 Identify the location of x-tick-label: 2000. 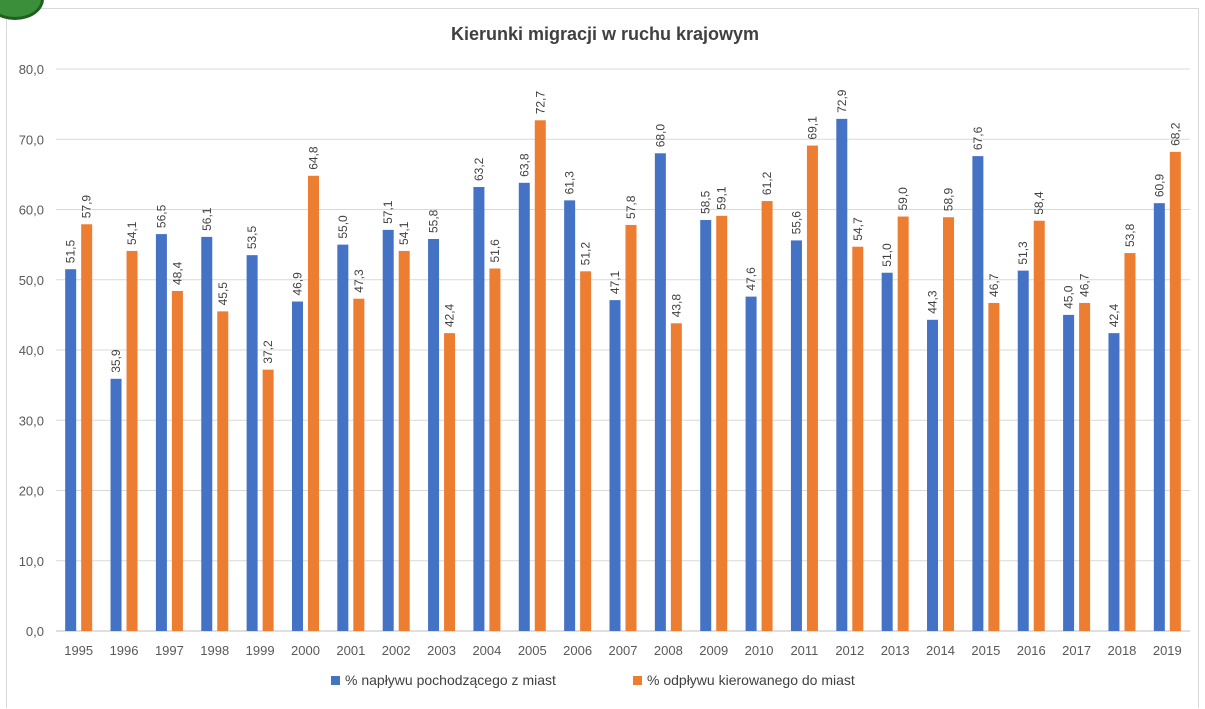
(305, 650).